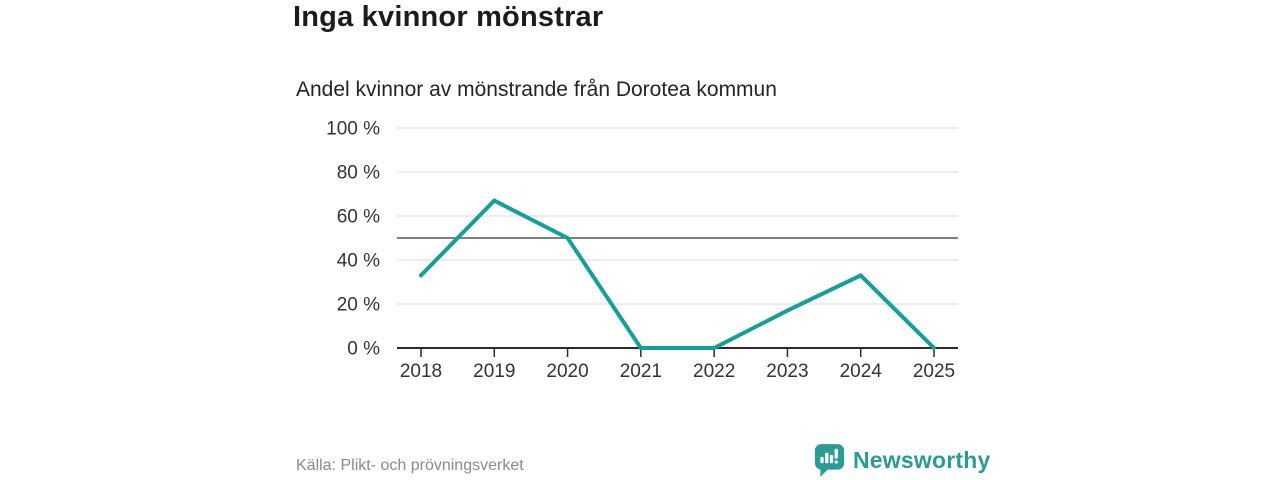  Describe the element at coordinates (861, 371) in the screenshot. I see `x-axis-tick-label: 2024` at that location.